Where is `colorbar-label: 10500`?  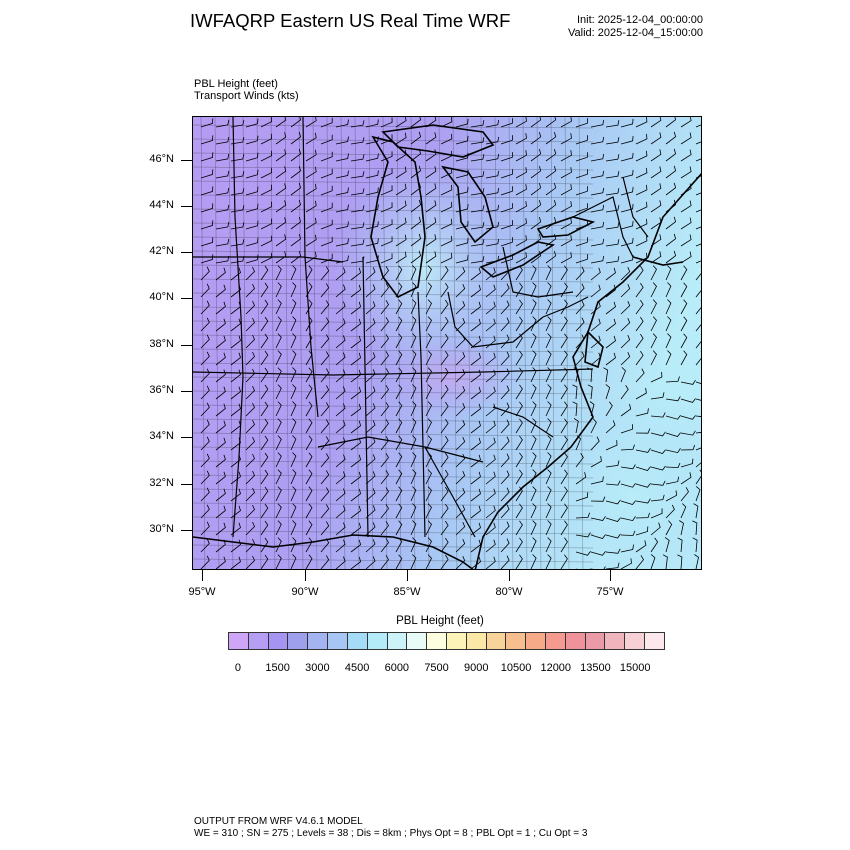 colorbar-label: 10500 is located at coordinates (516, 668).